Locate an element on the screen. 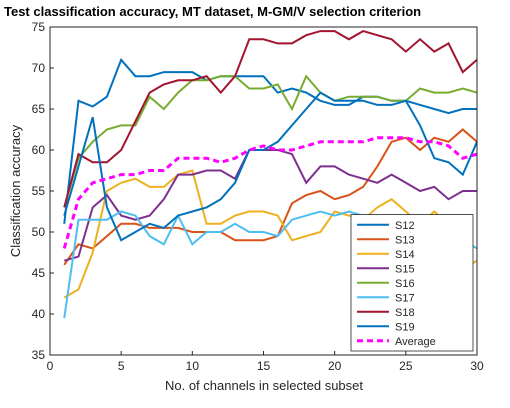 This screenshot has height=408, width=510. legend-label: S19 is located at coordinates (405, 327).